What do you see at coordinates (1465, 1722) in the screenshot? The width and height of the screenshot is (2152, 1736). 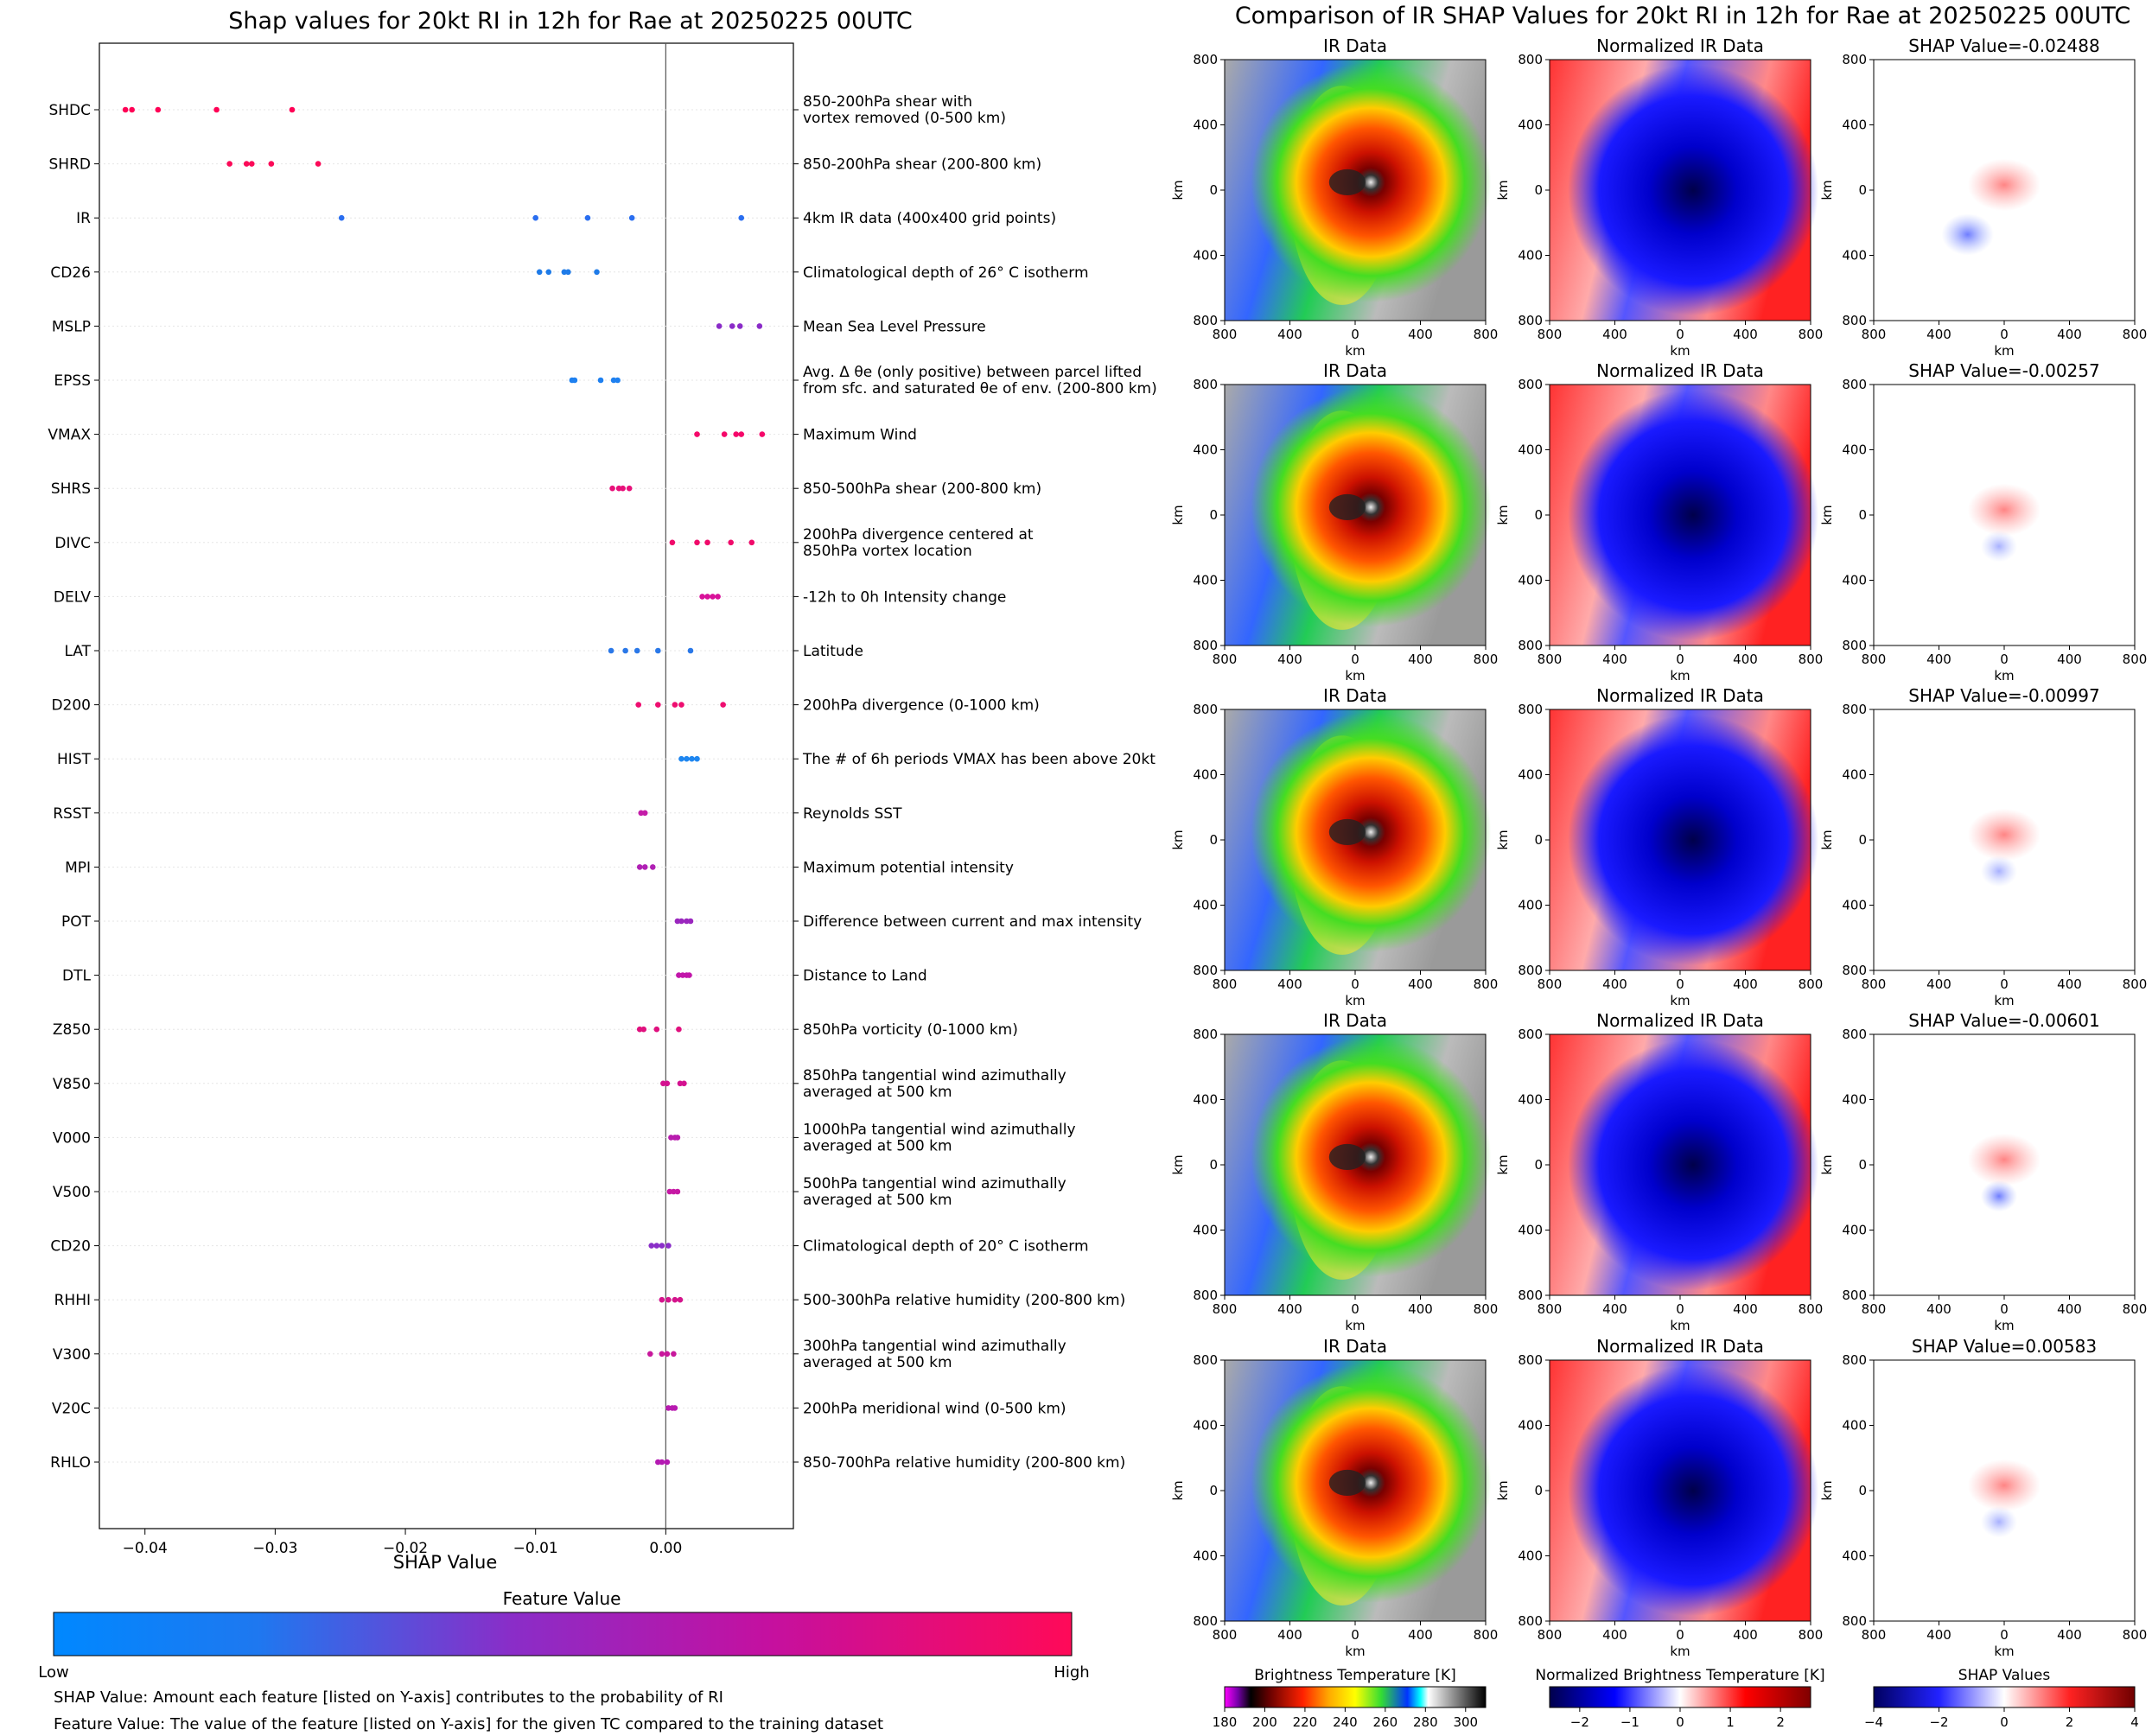 I see `colorbar-tick-label: 300` at bounding box center [1465, 1722].